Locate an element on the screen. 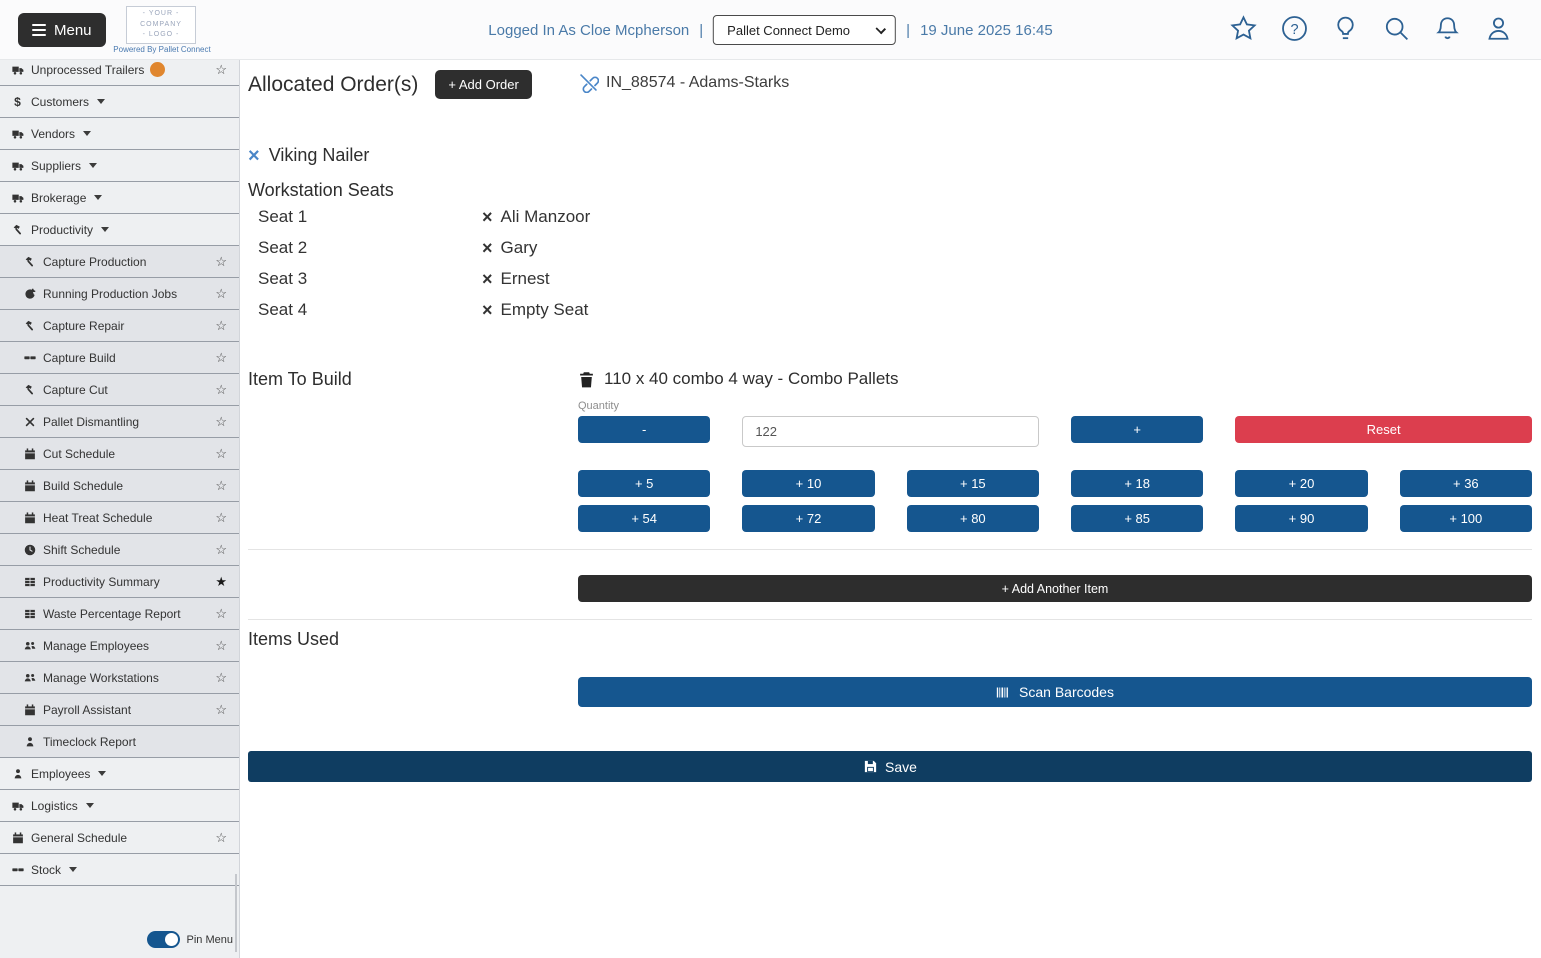 The width and height of the screenshot is (1541, 958). menu-button: Menu is located at coordinates (62, 30).